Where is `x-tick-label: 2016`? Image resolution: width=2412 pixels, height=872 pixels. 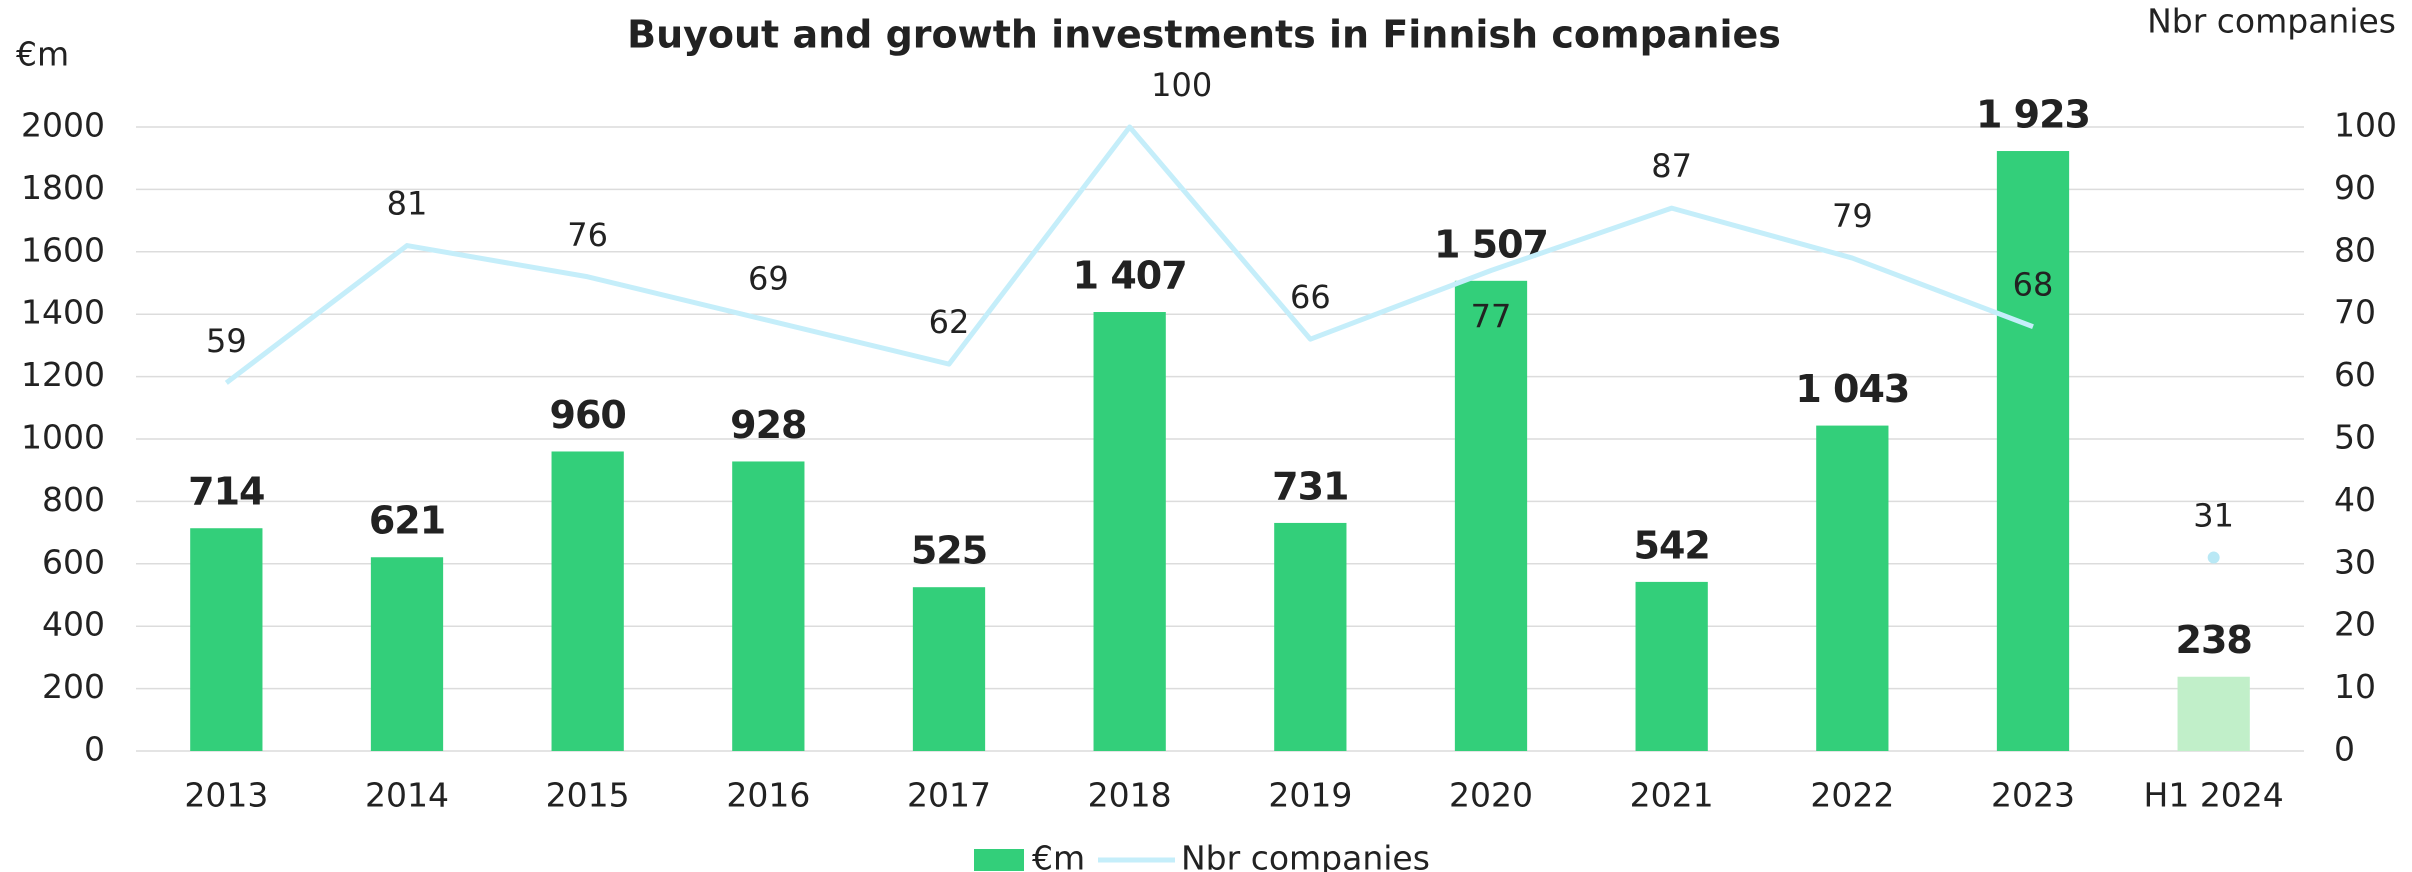
x-tick-label: 2016 is located at coordinates (768, 795).